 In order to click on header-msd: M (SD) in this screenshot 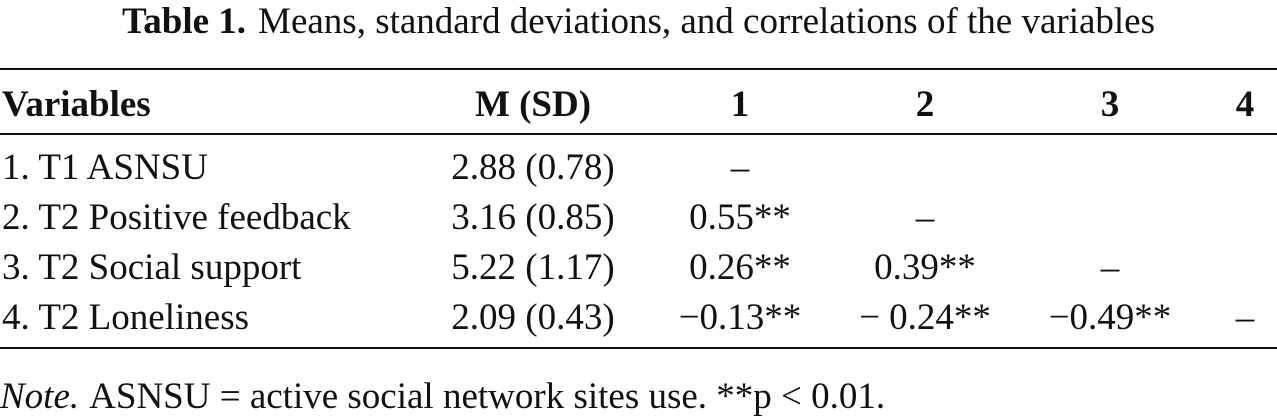, I will do `click(533, 104)`.